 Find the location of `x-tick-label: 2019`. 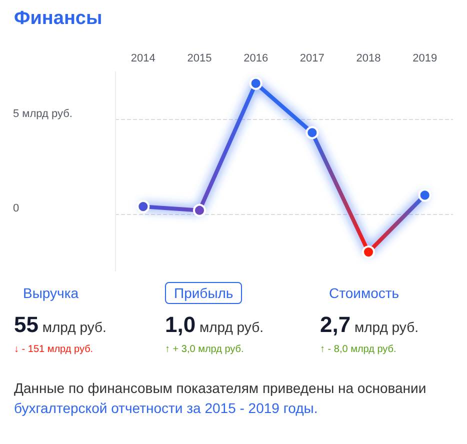

x-tick-label: 2019 is located at coordinates (425, 58).